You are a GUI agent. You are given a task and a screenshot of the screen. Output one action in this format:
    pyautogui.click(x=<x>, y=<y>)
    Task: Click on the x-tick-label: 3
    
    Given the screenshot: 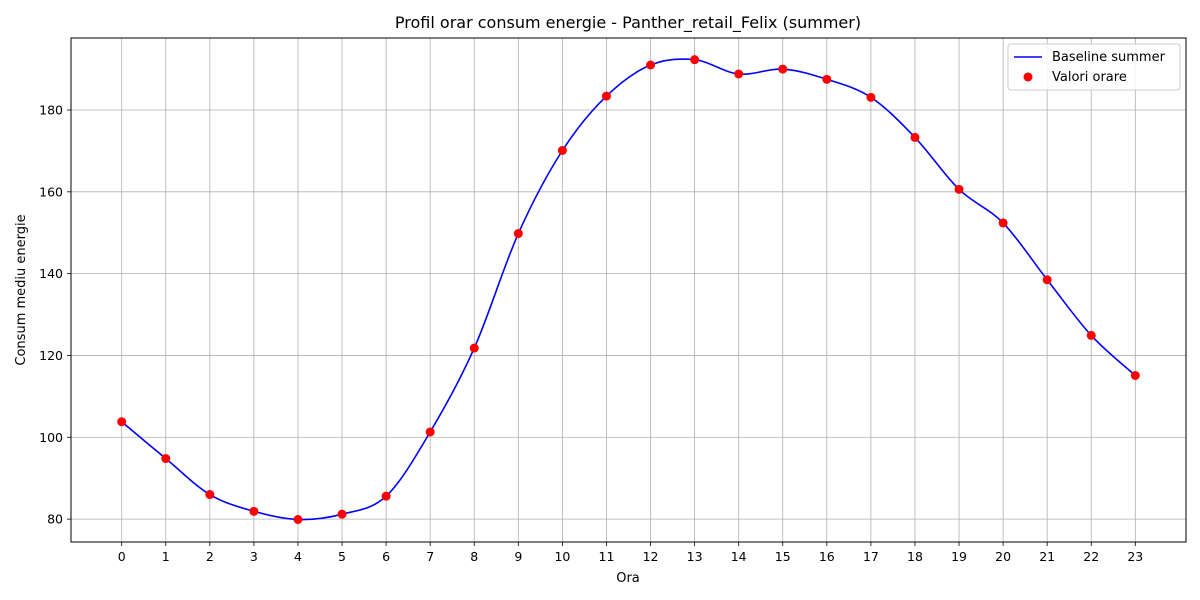 What is the action you would take?
    pyautogui.click(x=254, y=556)
    